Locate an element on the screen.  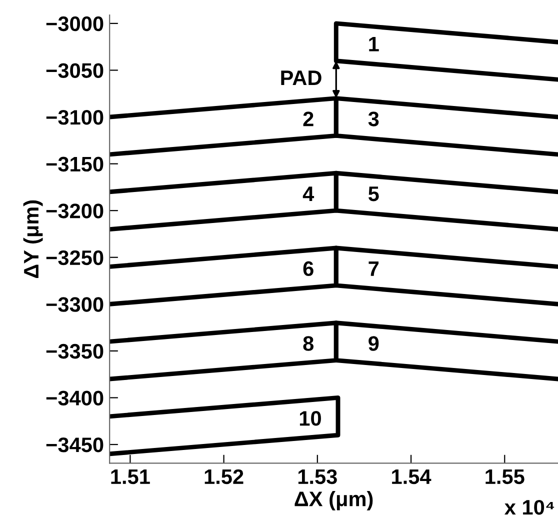
y-tick-label: −3300 is located at coordinates (75, 304).